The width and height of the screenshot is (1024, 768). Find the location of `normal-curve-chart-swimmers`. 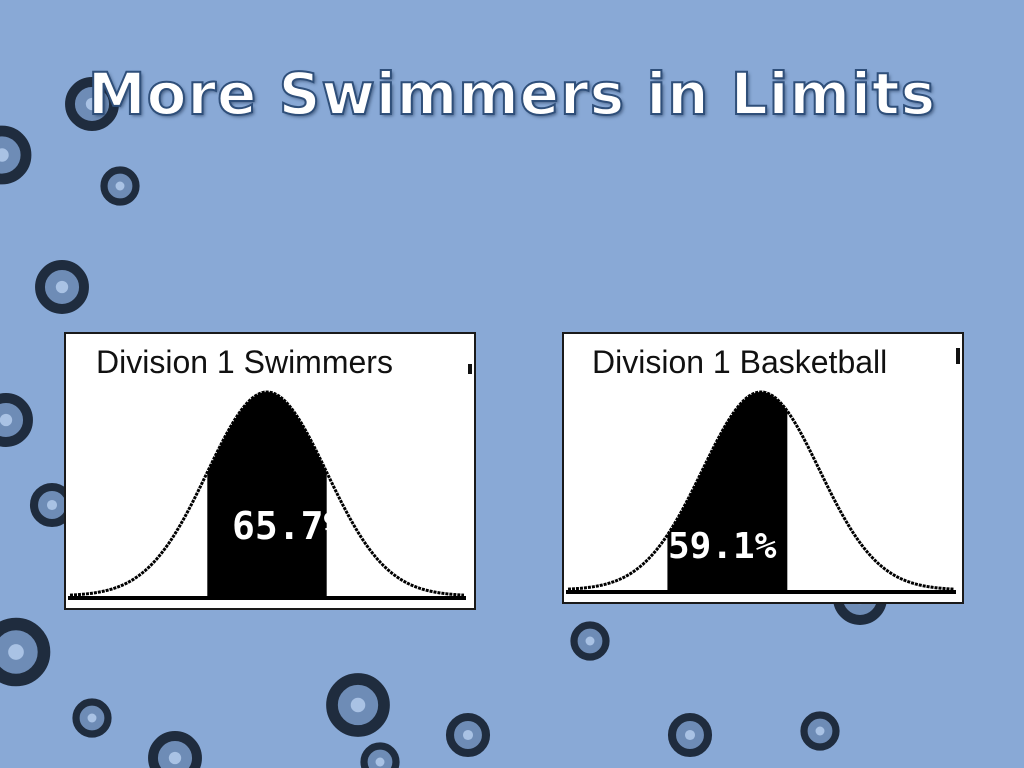

normal-curve-chart-swimmers is located at coordinates (267, 495).